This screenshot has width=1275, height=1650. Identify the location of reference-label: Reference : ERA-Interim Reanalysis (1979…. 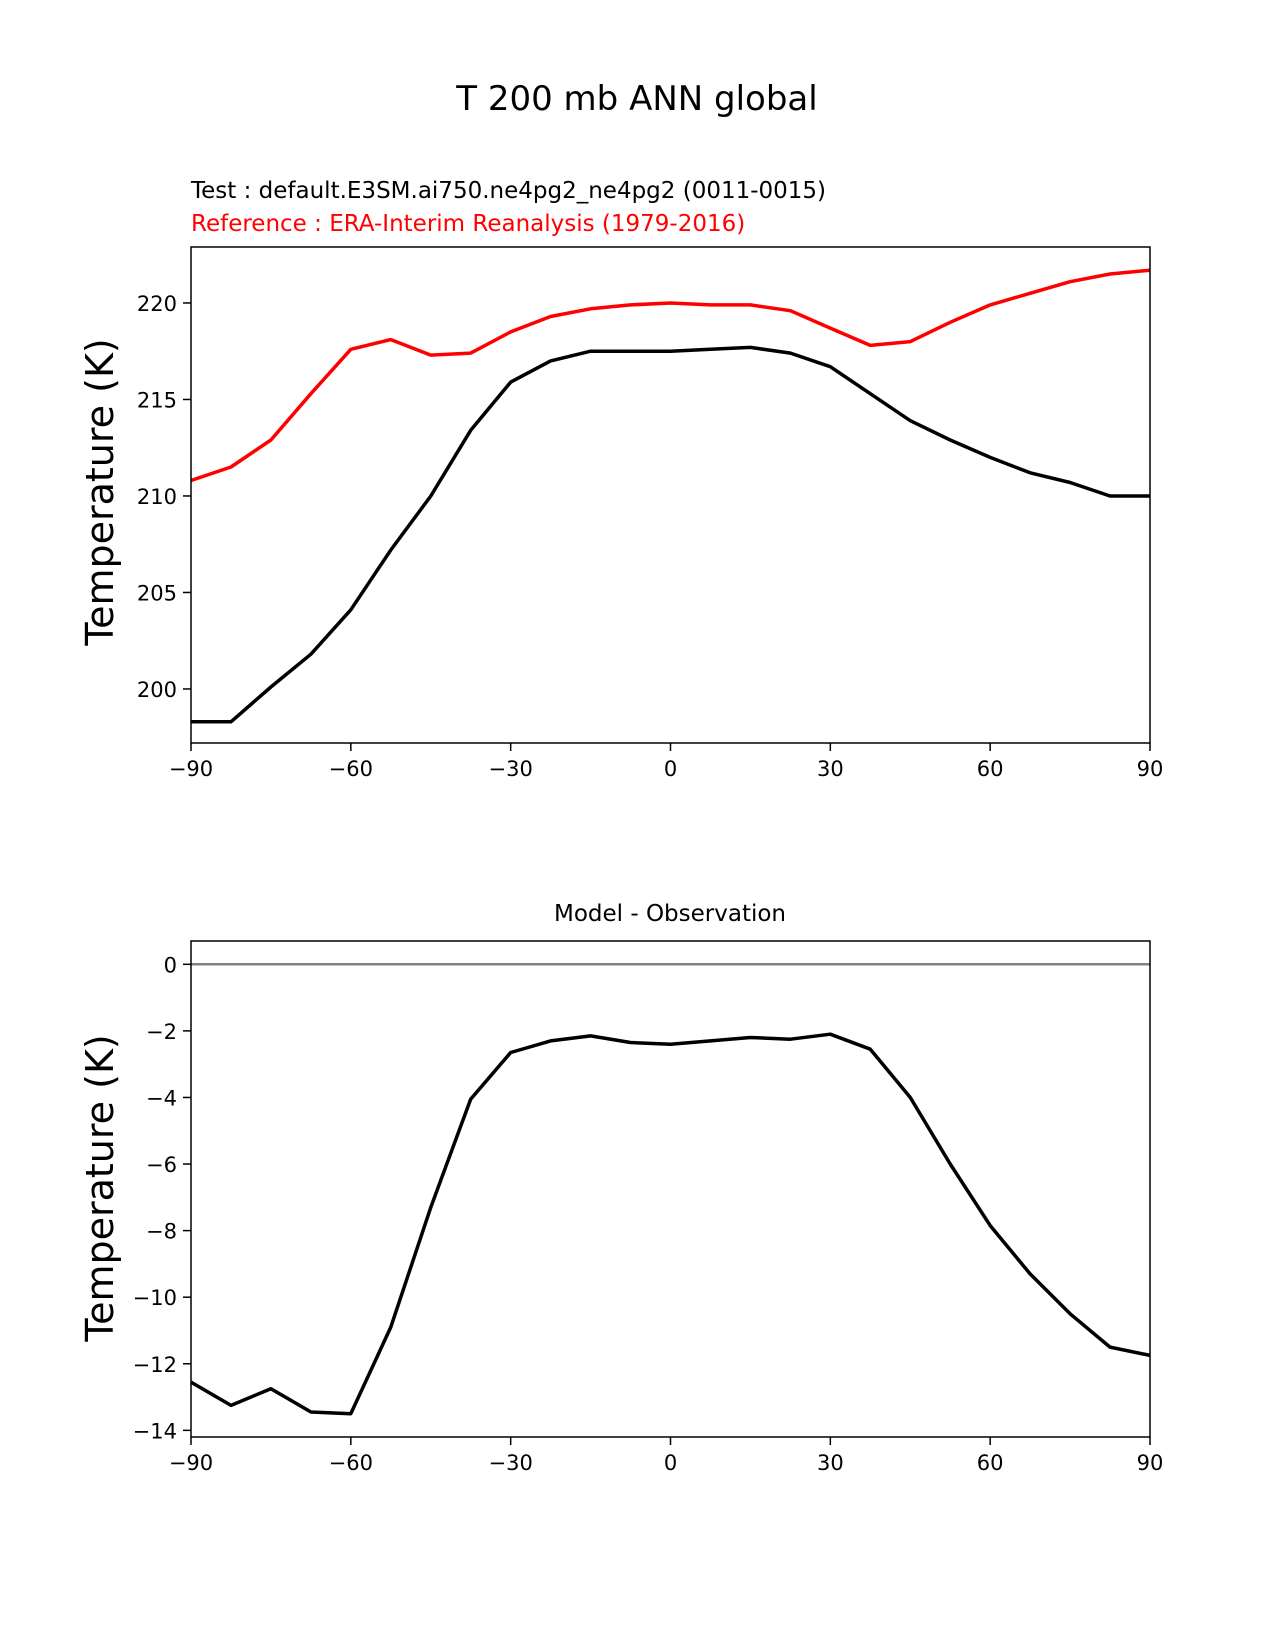
(468, 224).